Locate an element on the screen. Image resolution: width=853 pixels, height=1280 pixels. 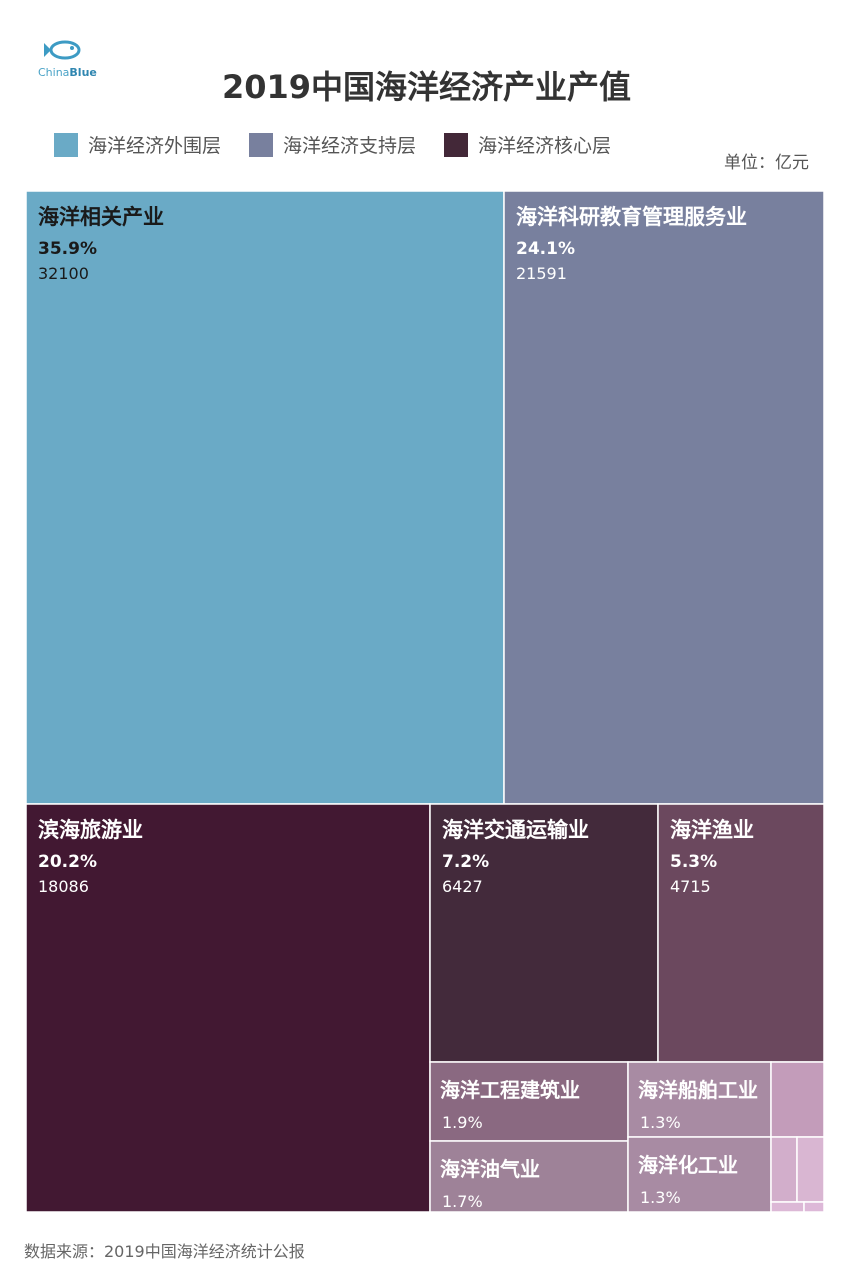
legend-label: 海洋经济核心层 is located at coordinates (545, 146).